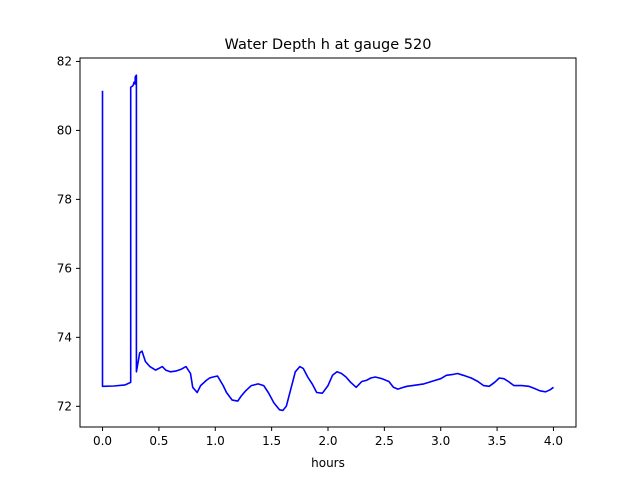  Describe the element at coordinates (328, 463) in the screenshot. I see `x-axis-label: hours` at that location.